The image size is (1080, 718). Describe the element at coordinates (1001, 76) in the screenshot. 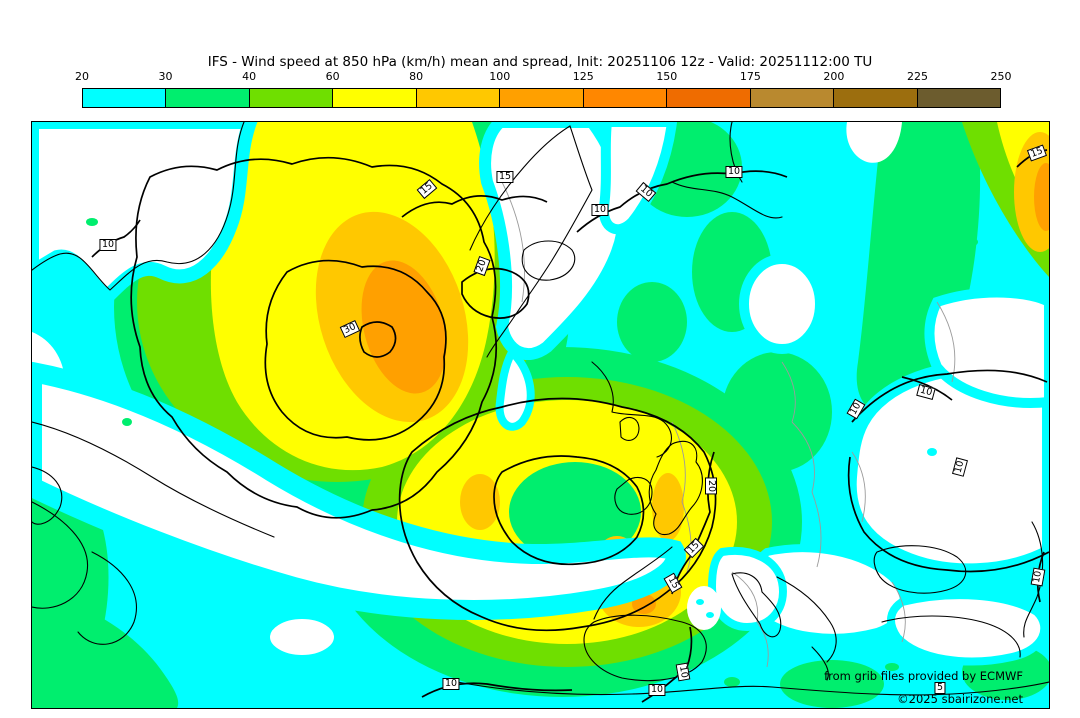

I see `colorbar-tick-250: 250` at that location.